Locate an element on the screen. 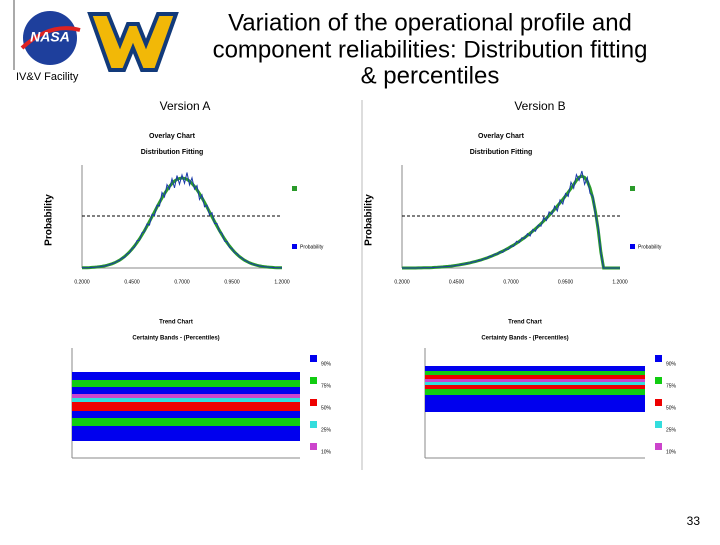 This screenshot has width=720, height=545. wv-logo is located at coordinates (133, 42).